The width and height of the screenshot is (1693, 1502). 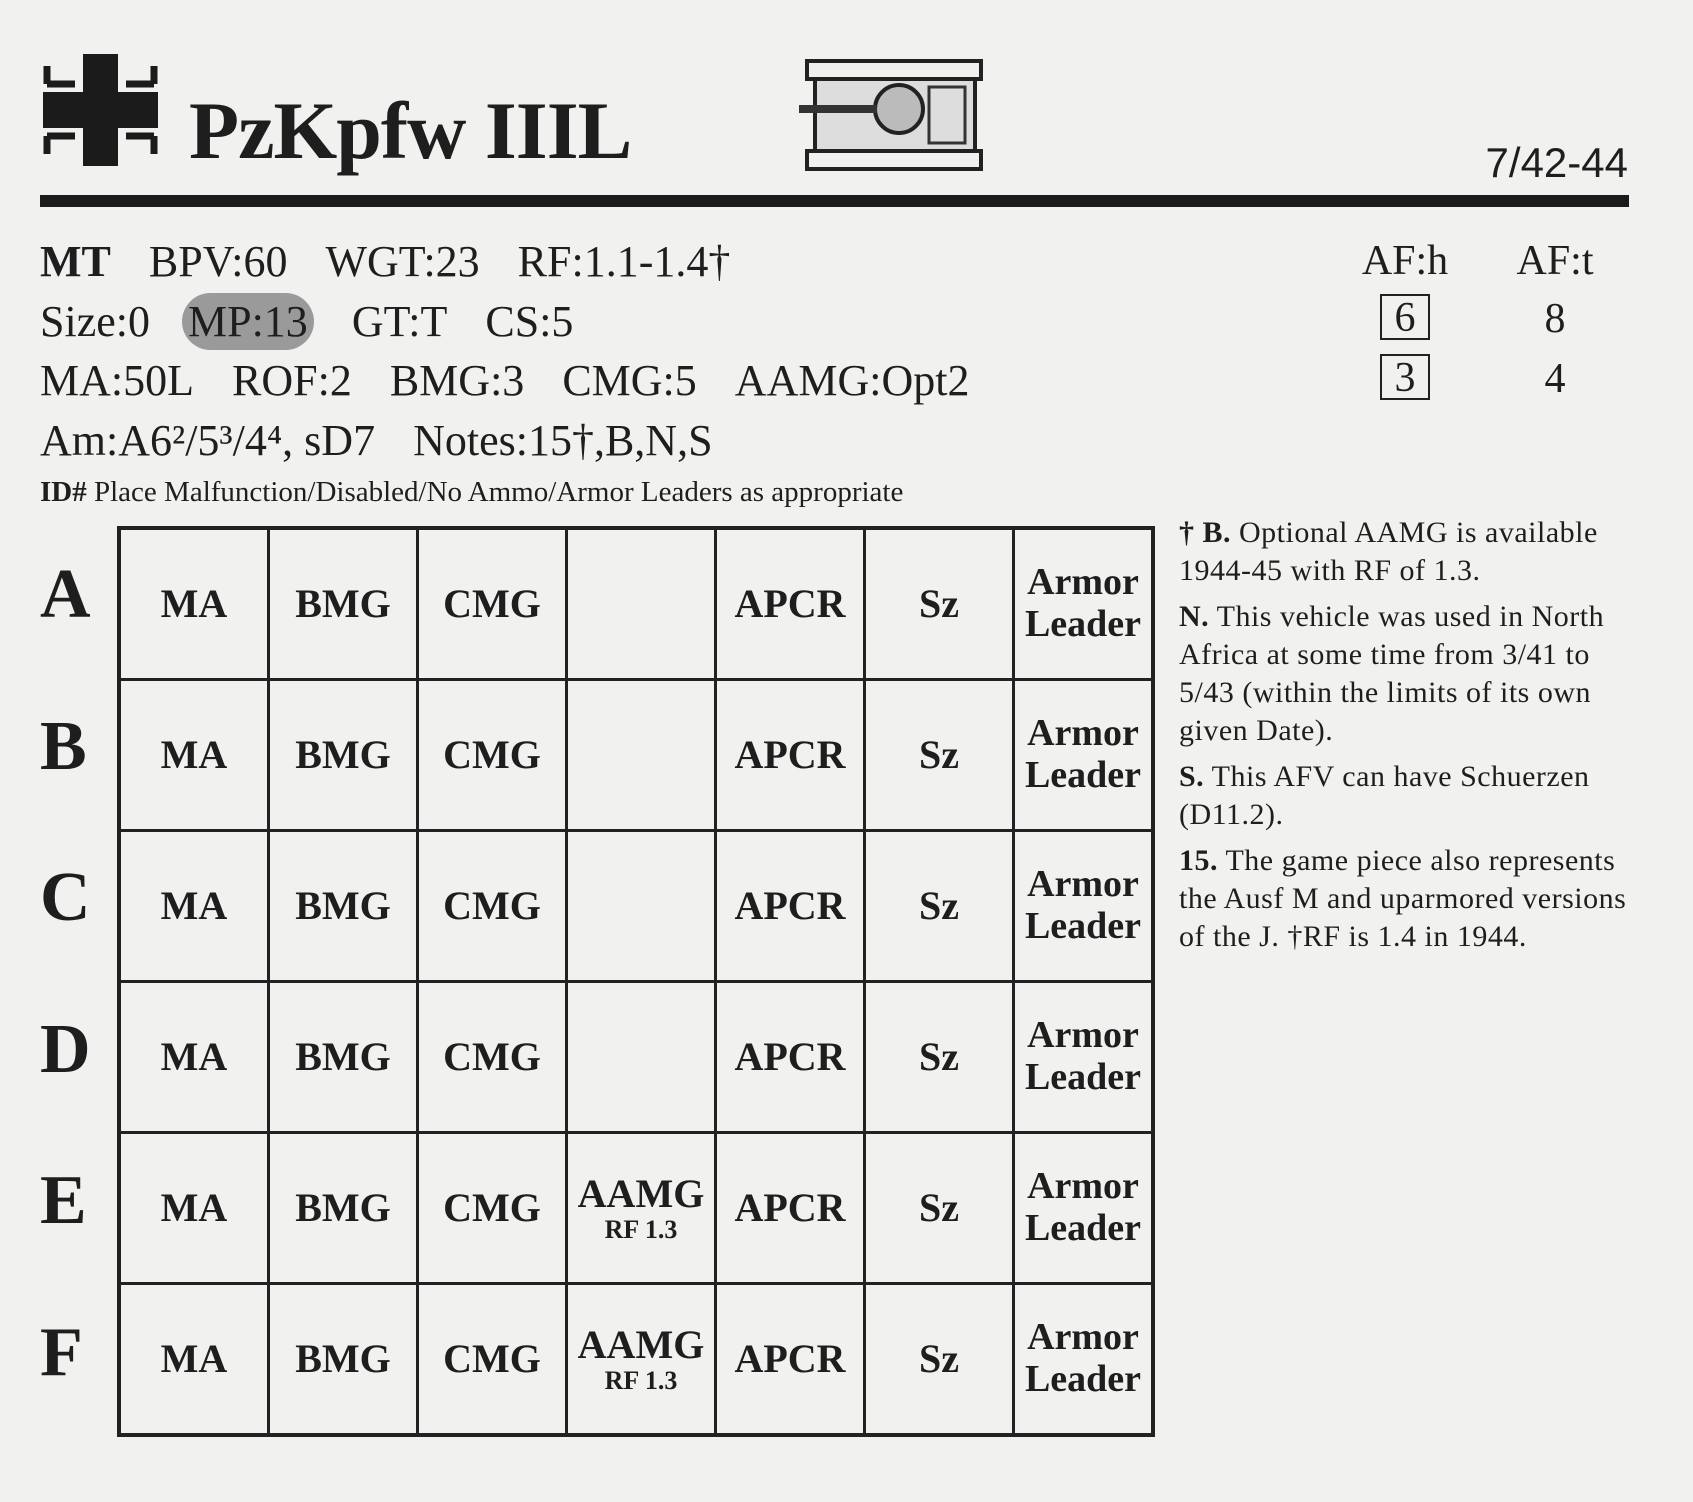 What do you see at coordinates (208, 440) in the screenshot?
I see `ammo: Am:A6²/5³/4⁴, sD7` at bounding box center [208, 440].